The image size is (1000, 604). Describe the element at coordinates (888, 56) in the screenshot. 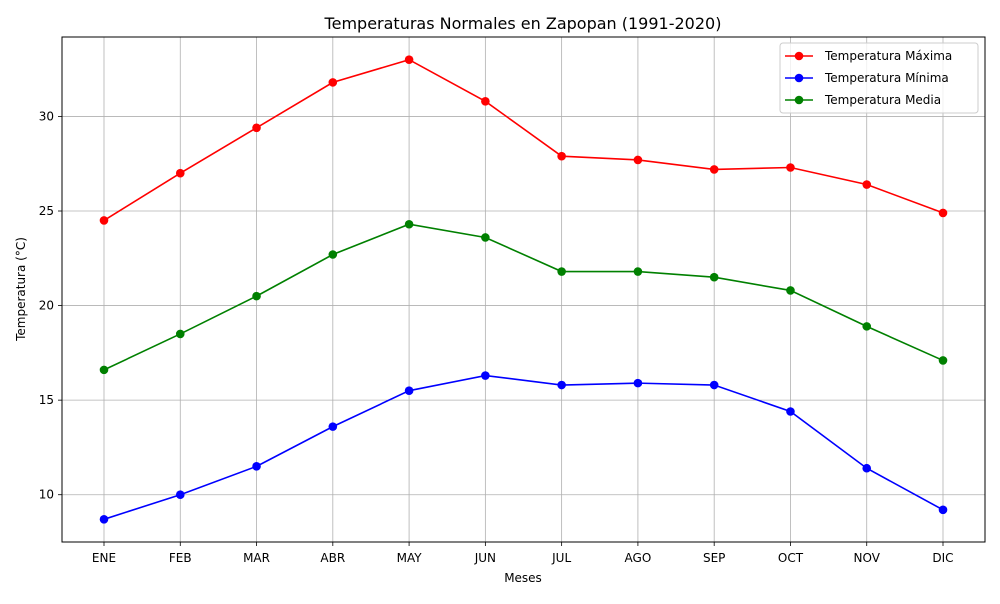

I see `legend-label: Temperatura Máxima` at that location.